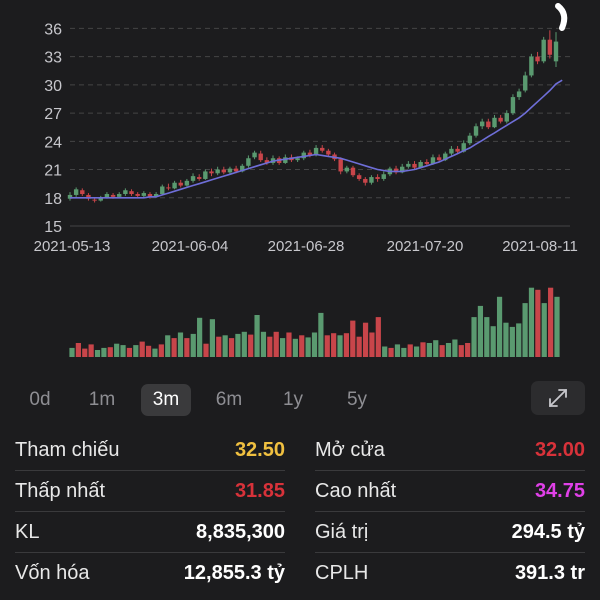 The image size is (600, 600). Describe the element at coordinates (314, 322) in the screenshot. I see `volume-bars` at that location.